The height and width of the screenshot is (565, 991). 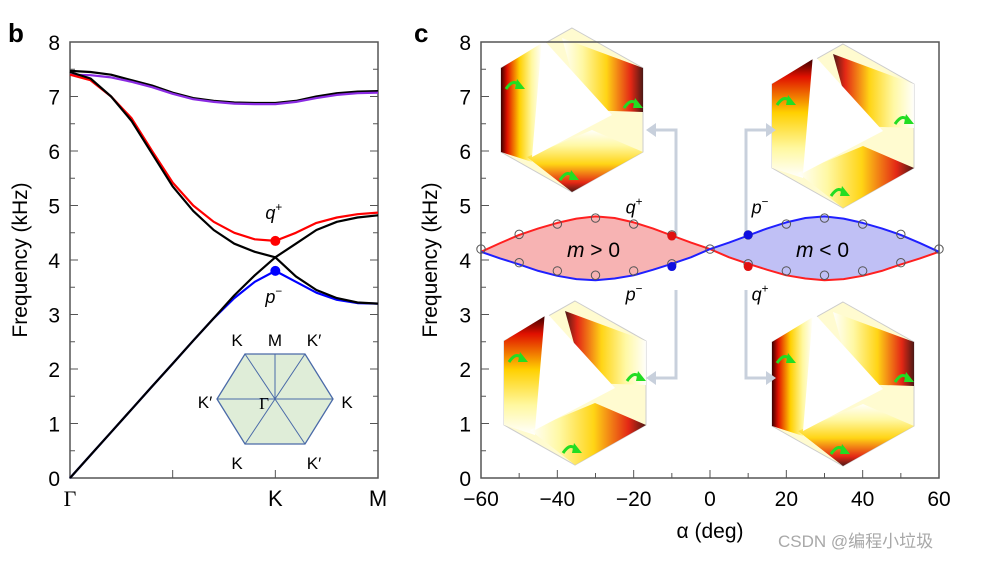 I want to click on x-tick-label: K, so click(x=275, y=498).